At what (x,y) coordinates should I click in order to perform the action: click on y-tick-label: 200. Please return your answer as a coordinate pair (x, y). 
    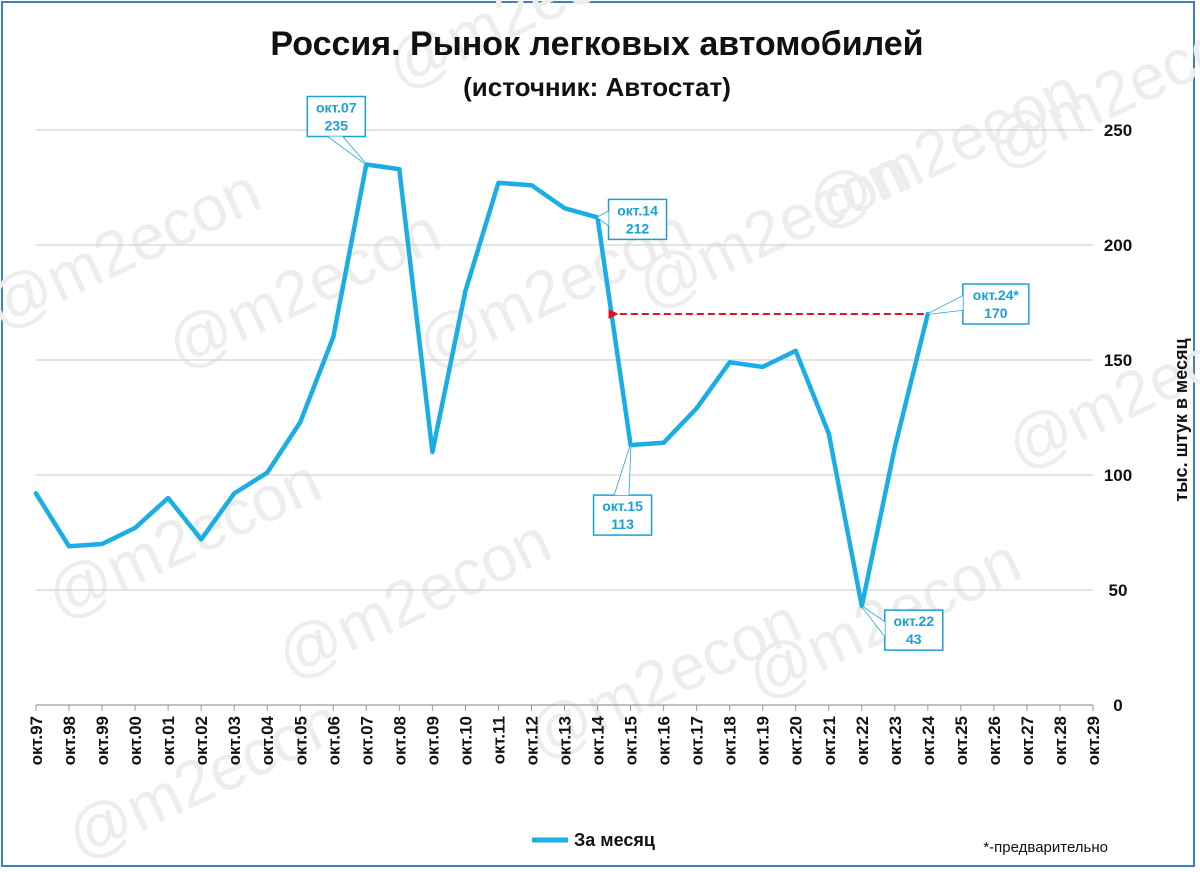
    Looking at the image, I should click on (1118, 245).